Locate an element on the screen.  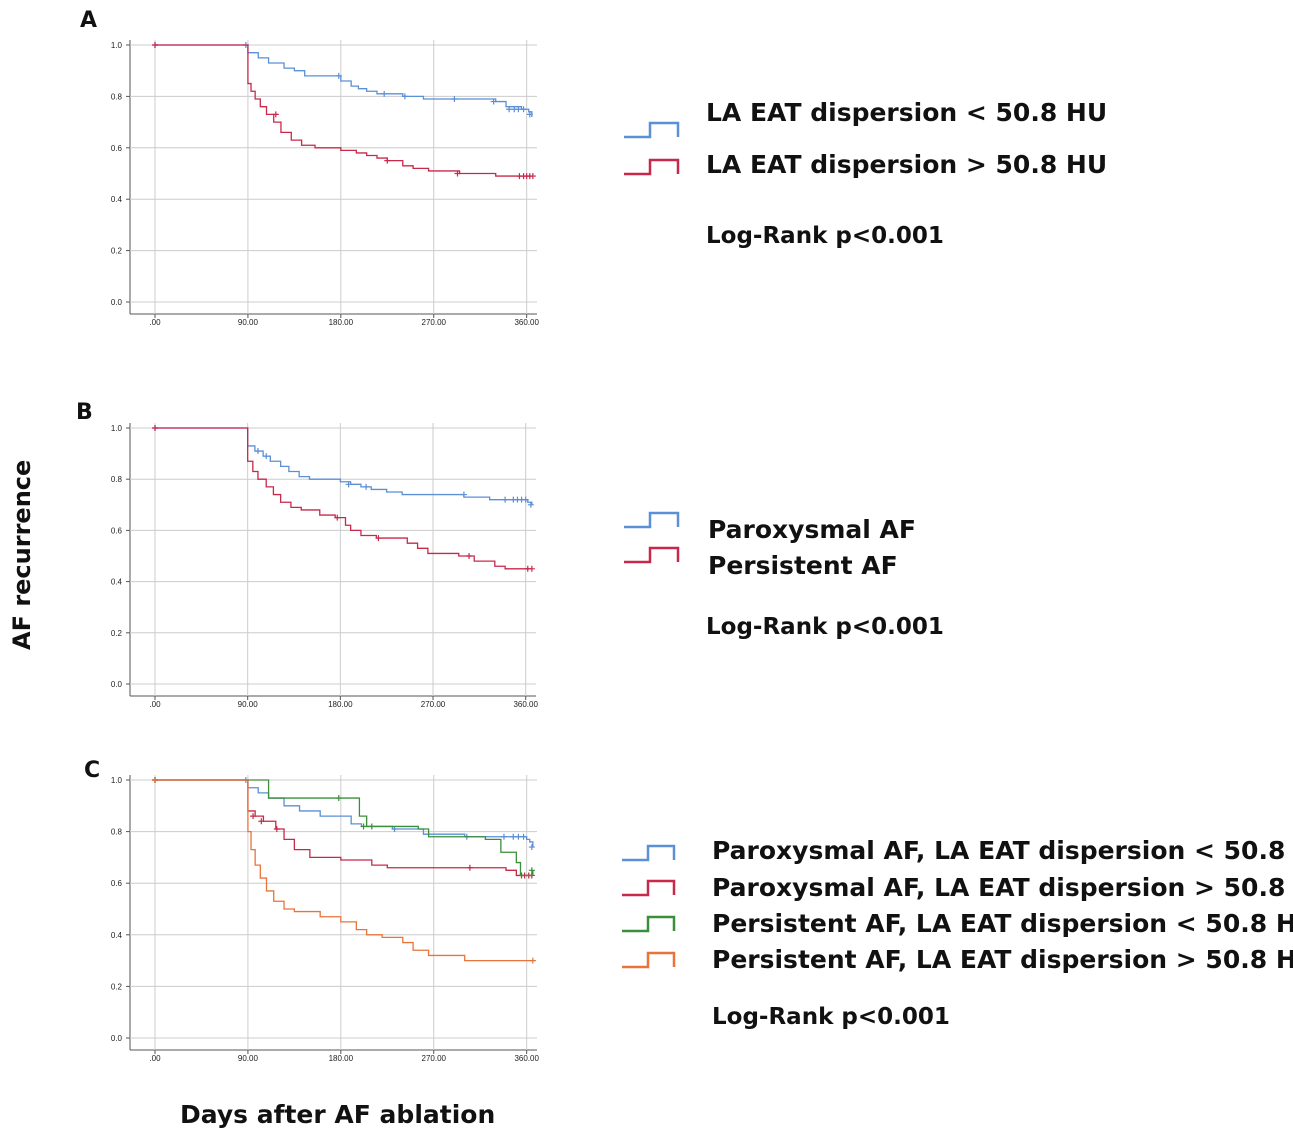
legend-a-blue-icon is located at coordinates (652, 130).